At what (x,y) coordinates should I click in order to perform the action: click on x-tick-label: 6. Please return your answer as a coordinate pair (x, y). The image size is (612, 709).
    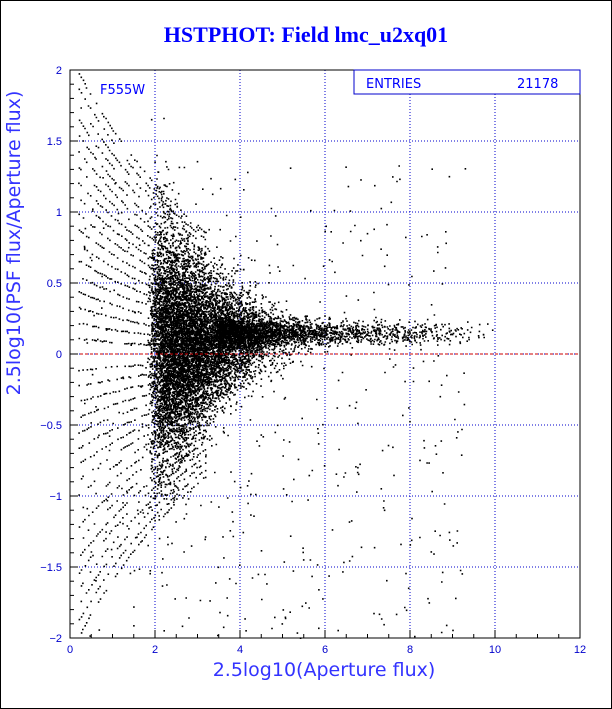
    Looking at the image, I should click on (325, 650).